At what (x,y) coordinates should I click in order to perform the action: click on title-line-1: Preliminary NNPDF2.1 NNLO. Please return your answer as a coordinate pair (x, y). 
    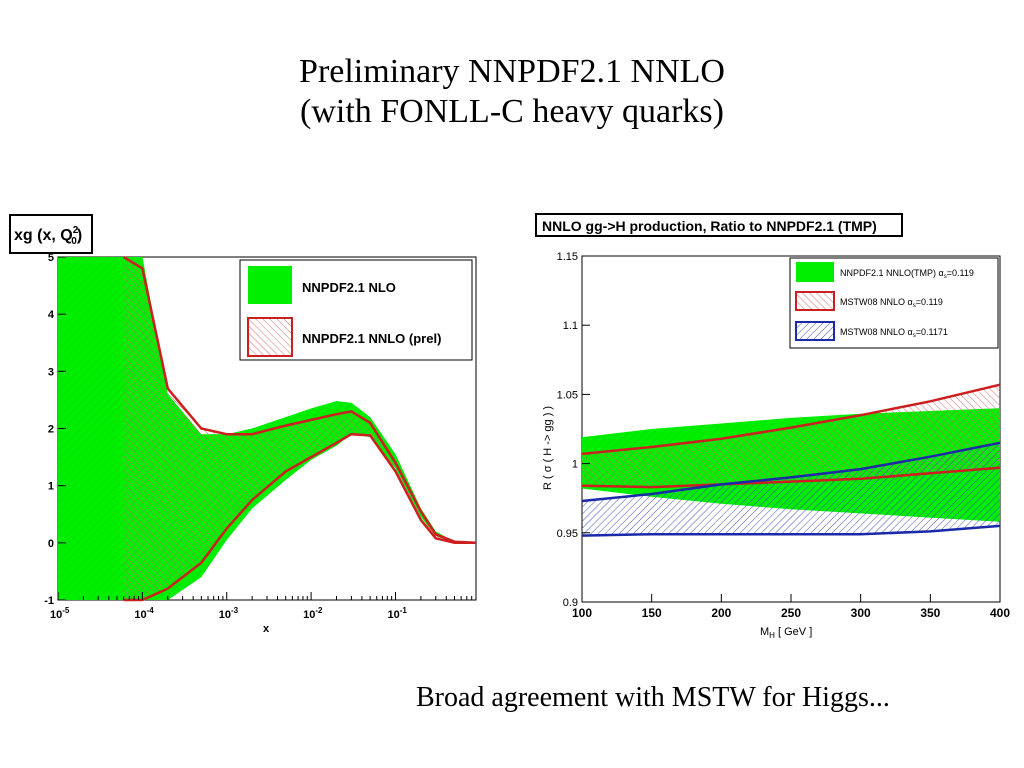
    Looking at the image, I should click on (512, 71).